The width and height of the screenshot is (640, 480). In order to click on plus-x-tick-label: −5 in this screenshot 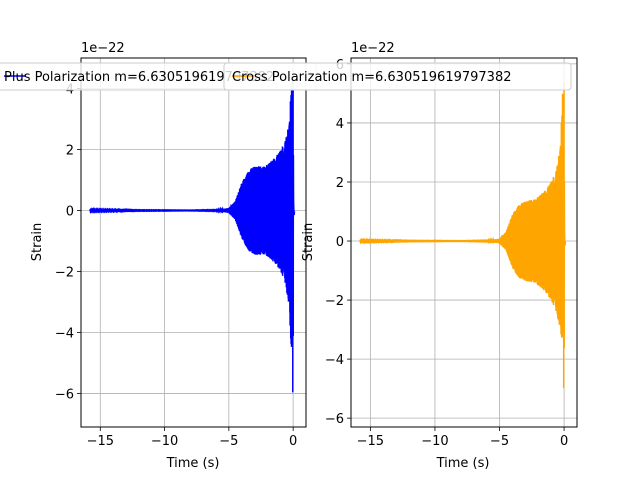, I will do `click(228, 441)`.